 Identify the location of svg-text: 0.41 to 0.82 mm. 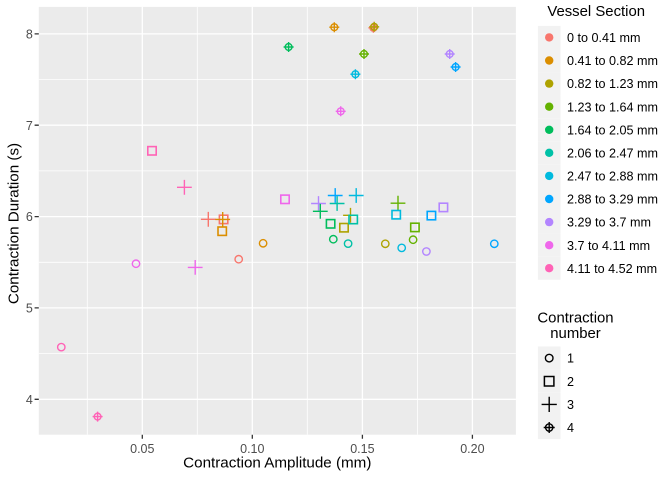
(612, 61).